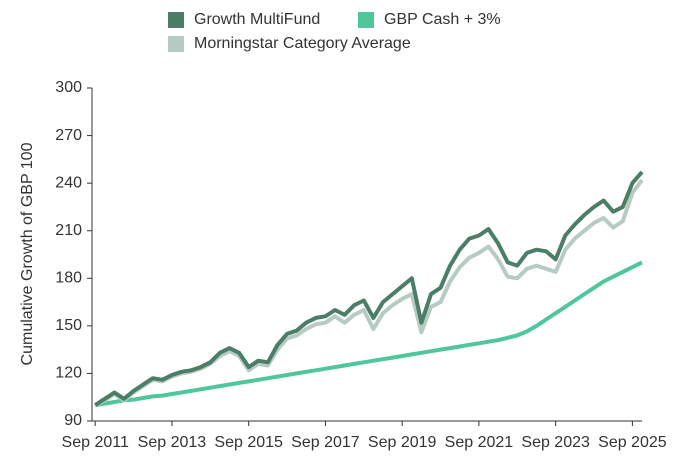 The height and width of the screenshot is (465, 686). Describe the element at coordinates (95, 442) in the screenshot. I see `x-tick-label: Sep 2011` at that location.